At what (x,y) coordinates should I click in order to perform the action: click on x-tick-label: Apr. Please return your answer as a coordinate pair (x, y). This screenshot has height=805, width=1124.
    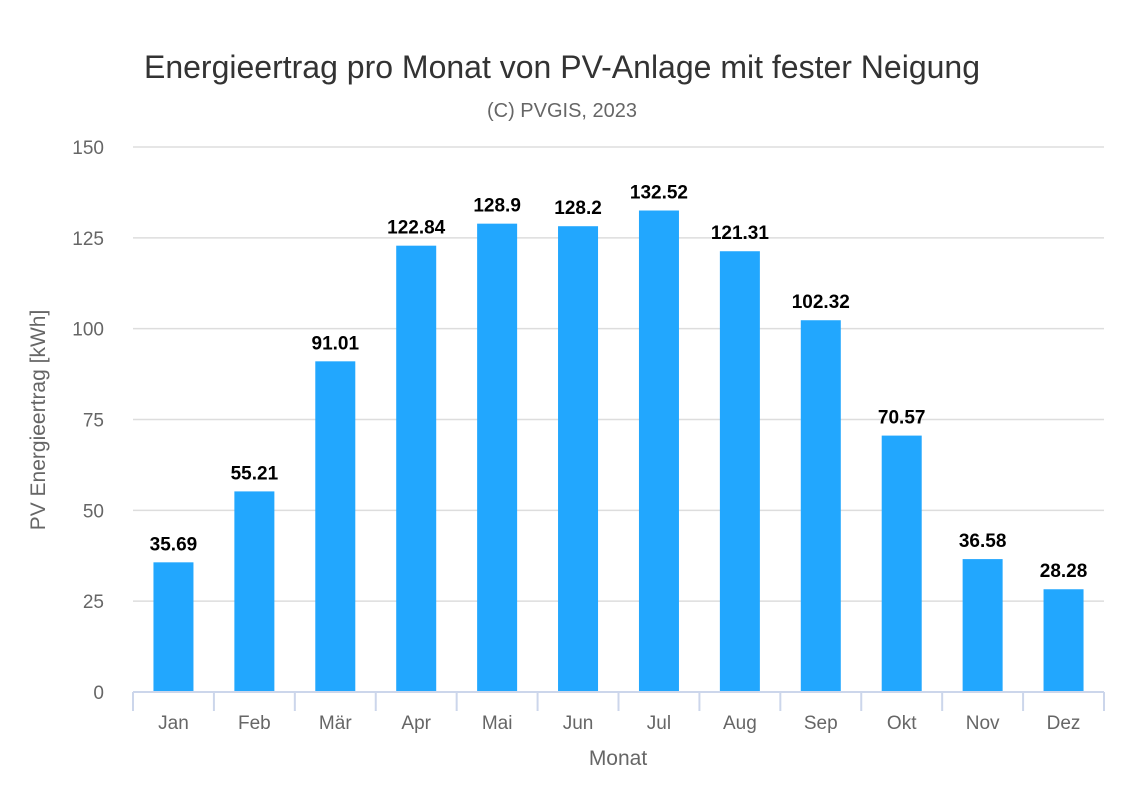
    Looking at the image, I should click on (416, 723).